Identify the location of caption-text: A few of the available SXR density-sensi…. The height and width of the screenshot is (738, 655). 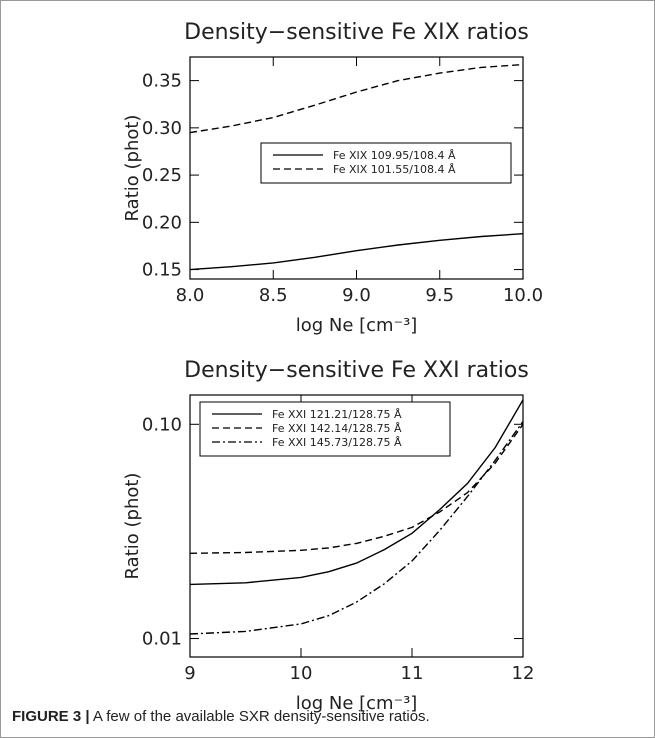
(259, 716).